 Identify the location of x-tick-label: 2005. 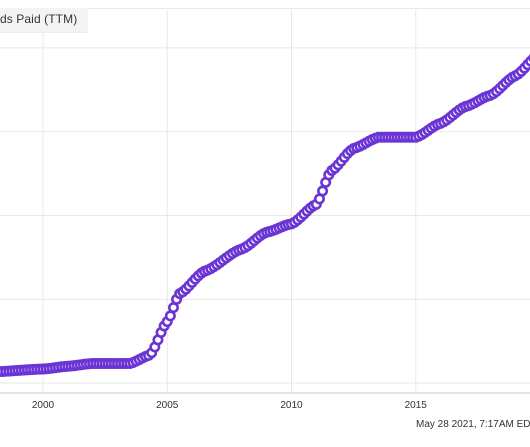
(167, 405).